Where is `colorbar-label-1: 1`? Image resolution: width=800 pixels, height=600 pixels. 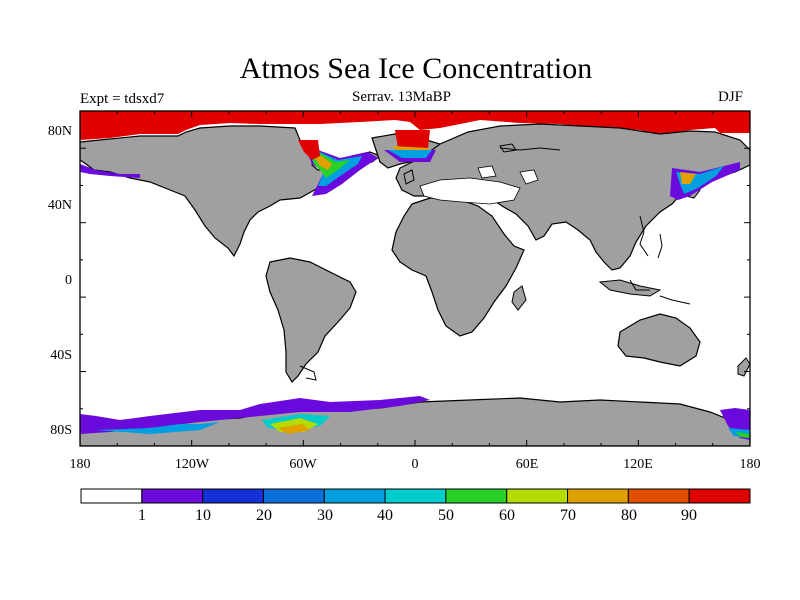
colorbar-label-1: 1 is located at coordinates (142, 515).